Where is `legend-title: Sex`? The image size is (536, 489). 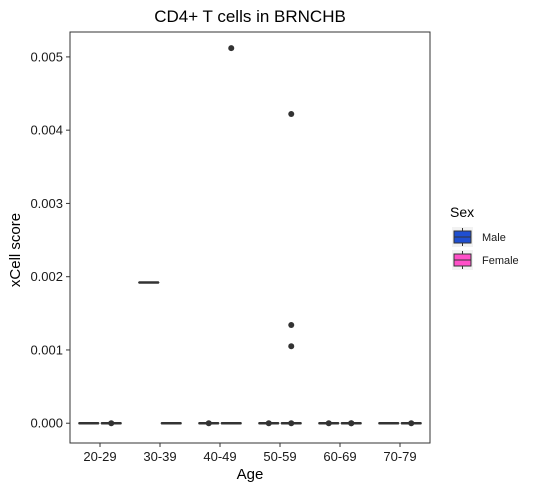 legend-title: Sex is located at coordinates (462, 212).